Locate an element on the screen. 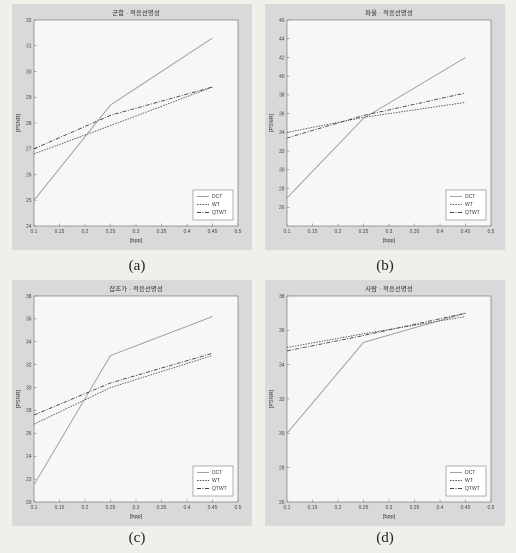 The height and width of the screenshot is (553, 516). y-tick-label: 29 is located at coordinates (29, 98).